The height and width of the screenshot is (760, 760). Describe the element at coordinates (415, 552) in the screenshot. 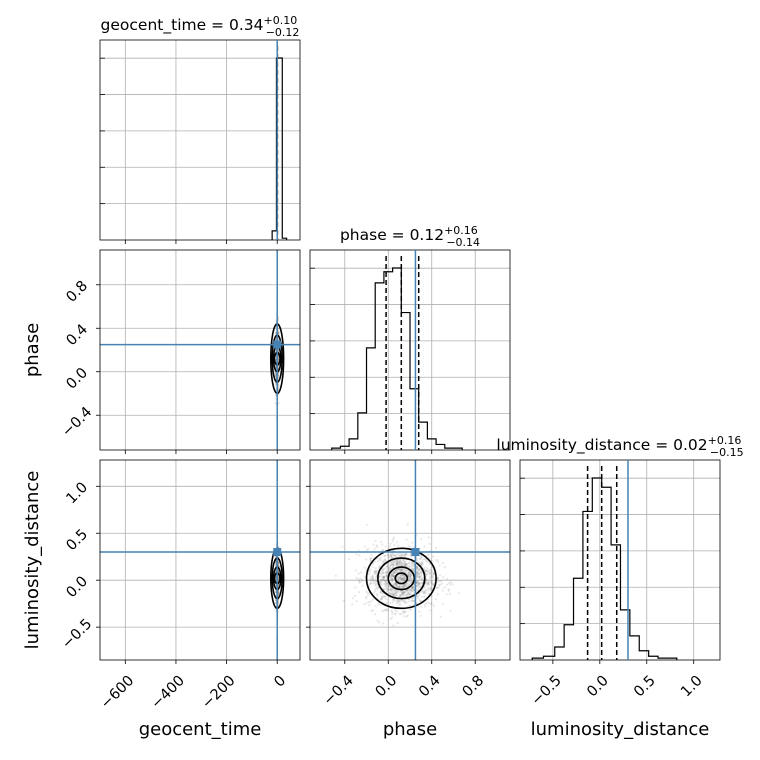

I see `truth-marker` at that location.